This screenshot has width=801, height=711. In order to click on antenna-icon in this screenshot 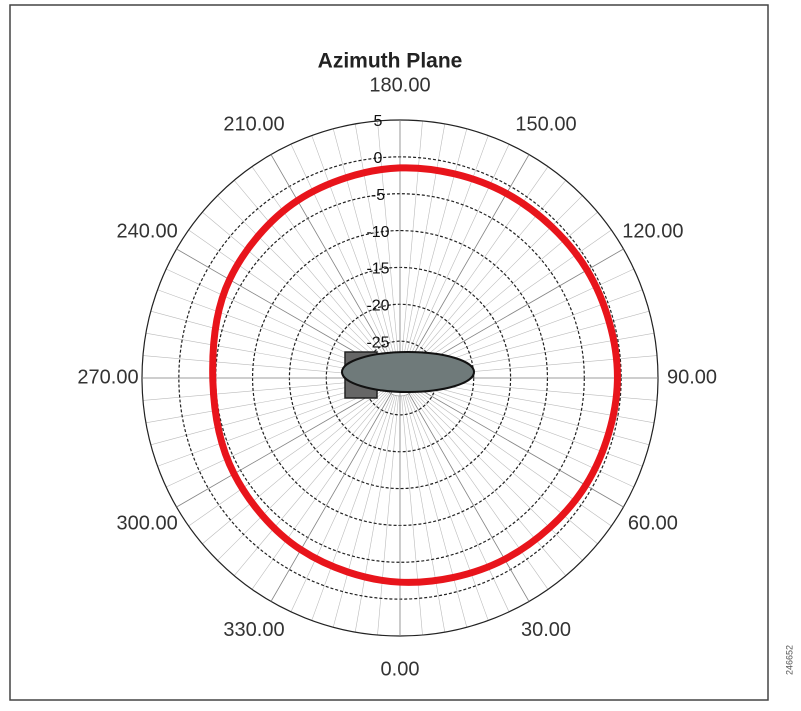, I will do `click(408, 375)`.